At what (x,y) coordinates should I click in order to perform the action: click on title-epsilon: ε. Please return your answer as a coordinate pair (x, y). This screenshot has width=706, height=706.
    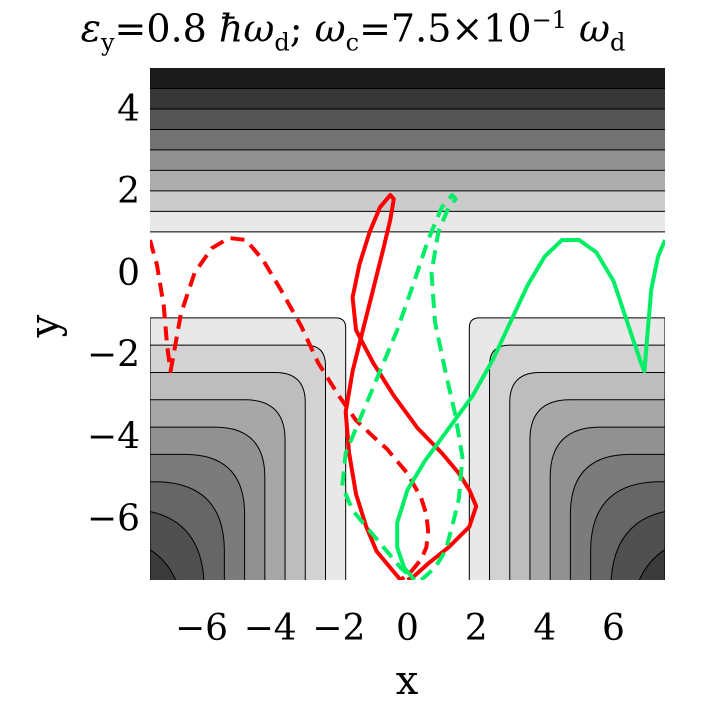
    Looking at the image, I should click on (90, 28).